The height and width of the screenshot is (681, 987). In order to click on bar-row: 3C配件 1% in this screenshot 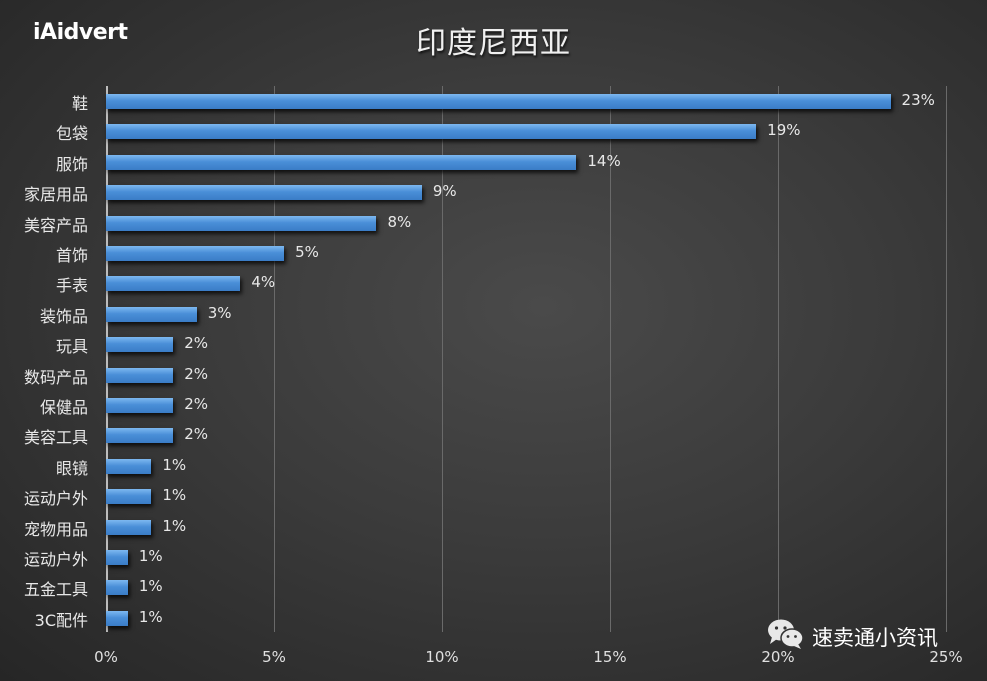, I will do `click(493, 618)`.